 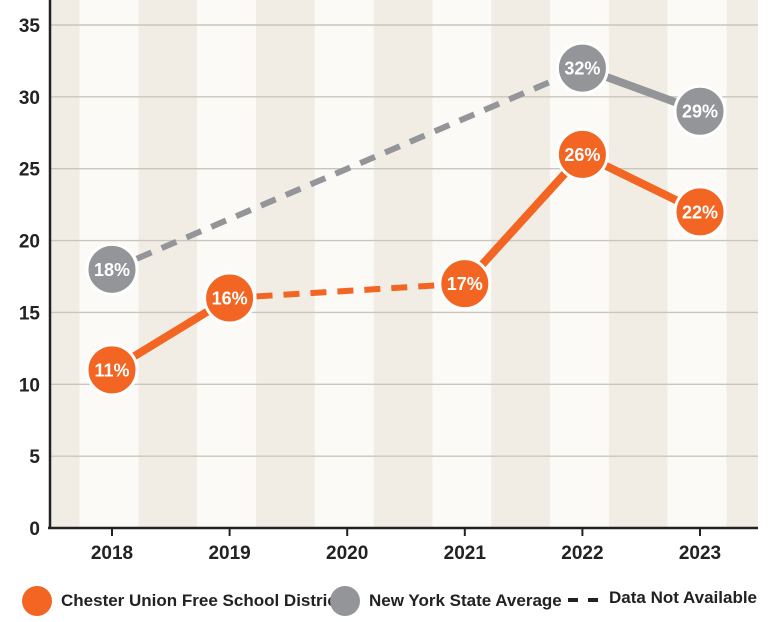 I want to click on data-label: 26%, so click(x=582, y=155).